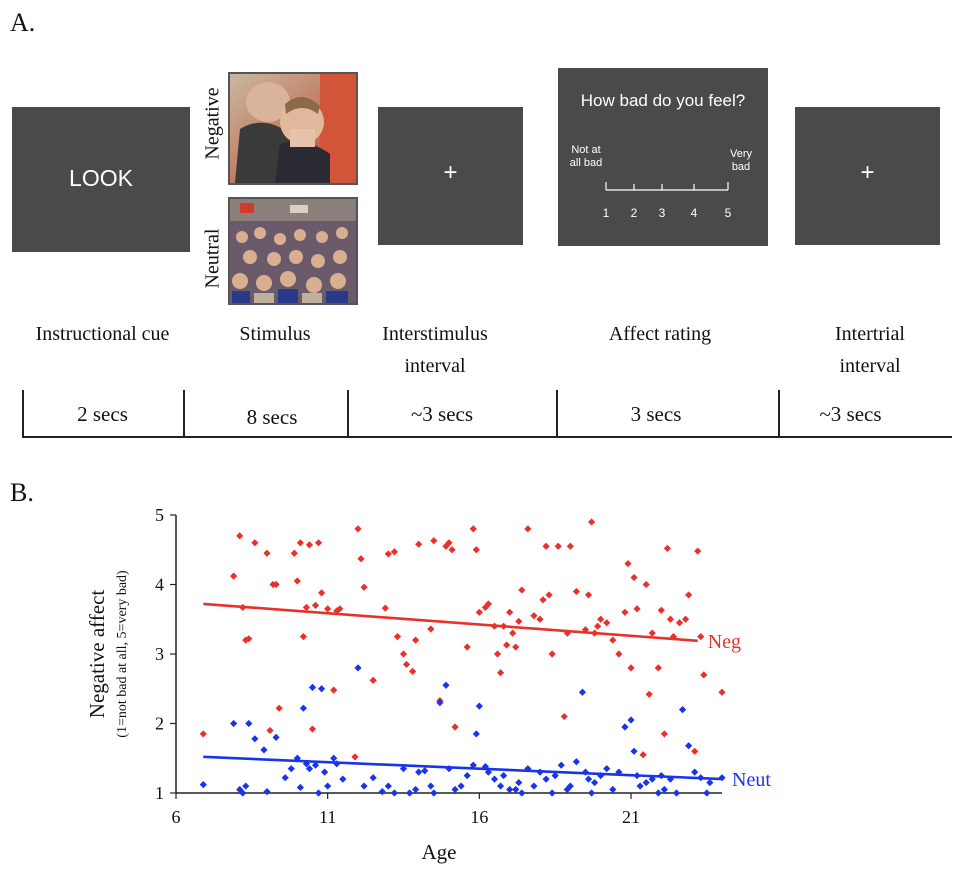 Image resolution: width=953 pixels, height=869 pixels. What do you see at coordinates (867, 176) in the screenshot?
I see `intertrial-screen: +` at bounding box center [867, 176].